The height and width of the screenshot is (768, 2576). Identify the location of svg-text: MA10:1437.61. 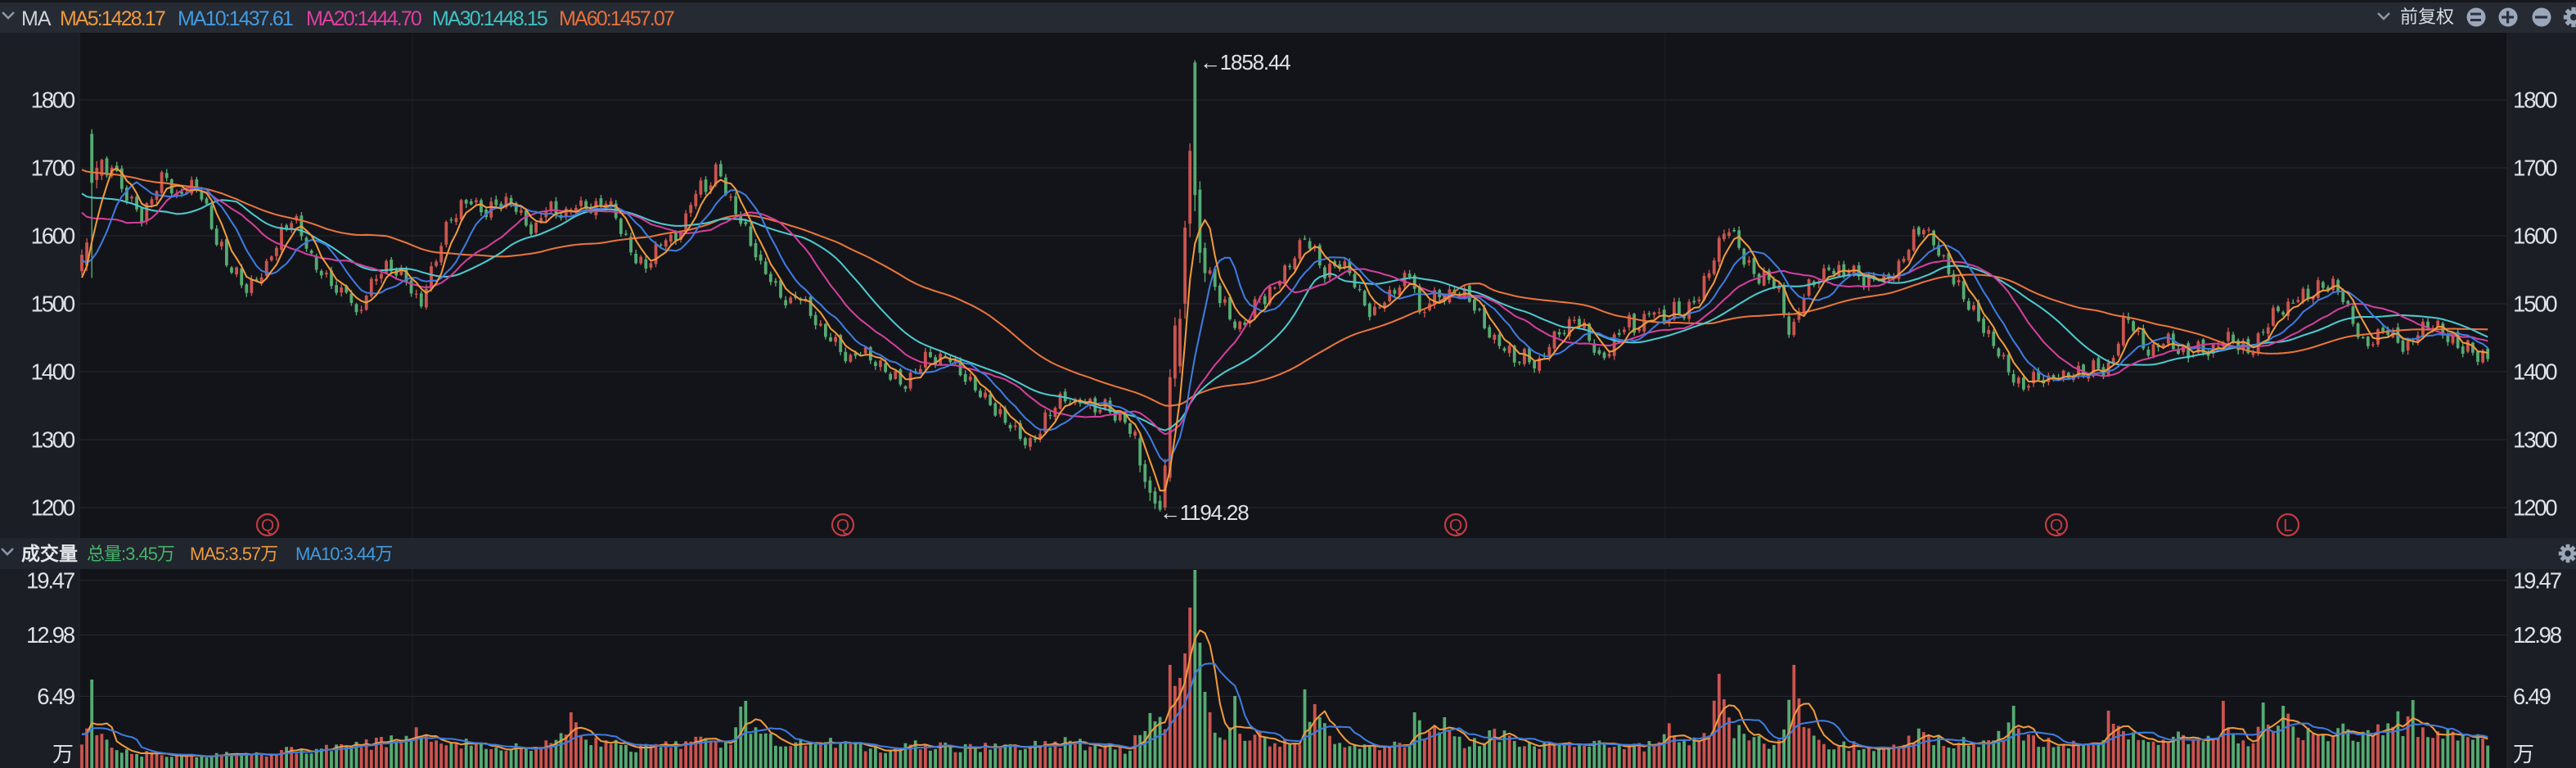
(235, 18).